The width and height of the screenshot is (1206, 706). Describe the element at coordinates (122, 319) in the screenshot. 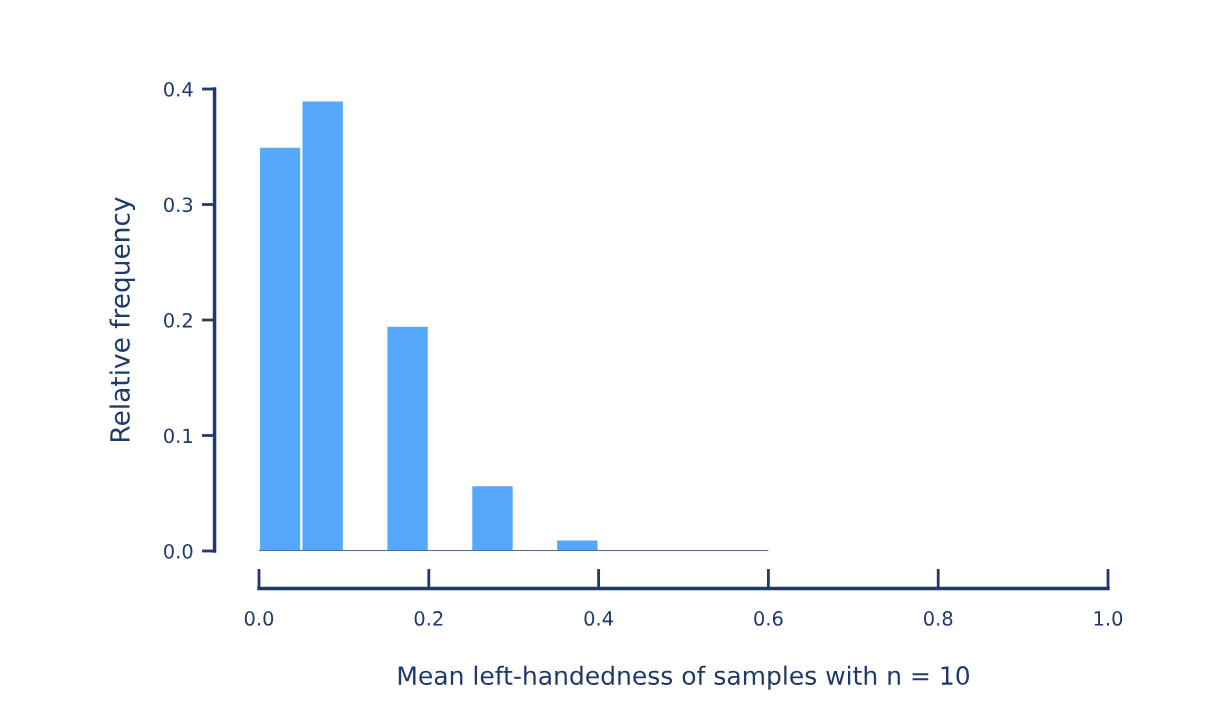

I see `y-axis-title: Relative frequency` at that location.